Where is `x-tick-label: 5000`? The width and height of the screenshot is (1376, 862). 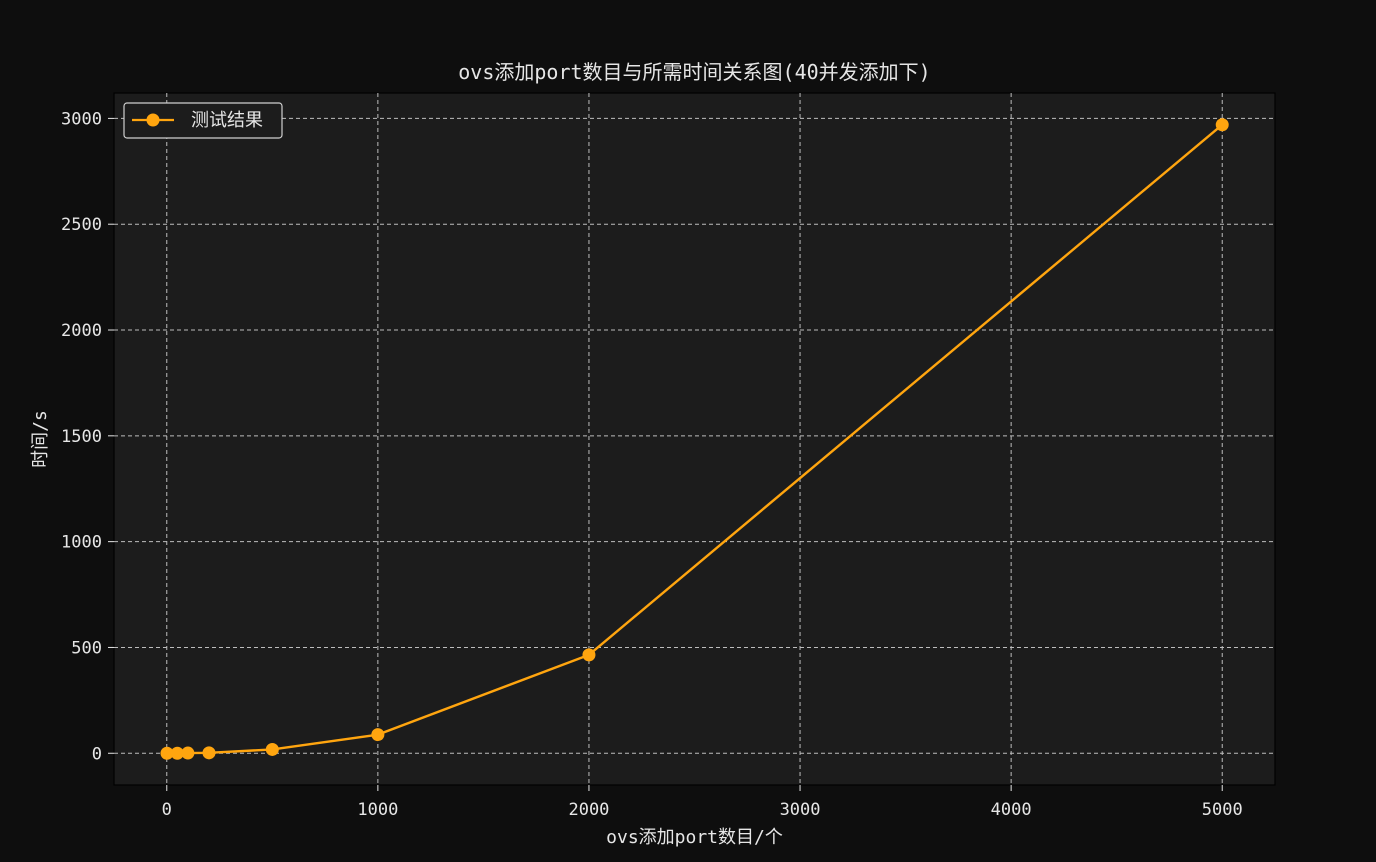
x-tick-label: 5000 is located at coordinates (1222, 810).